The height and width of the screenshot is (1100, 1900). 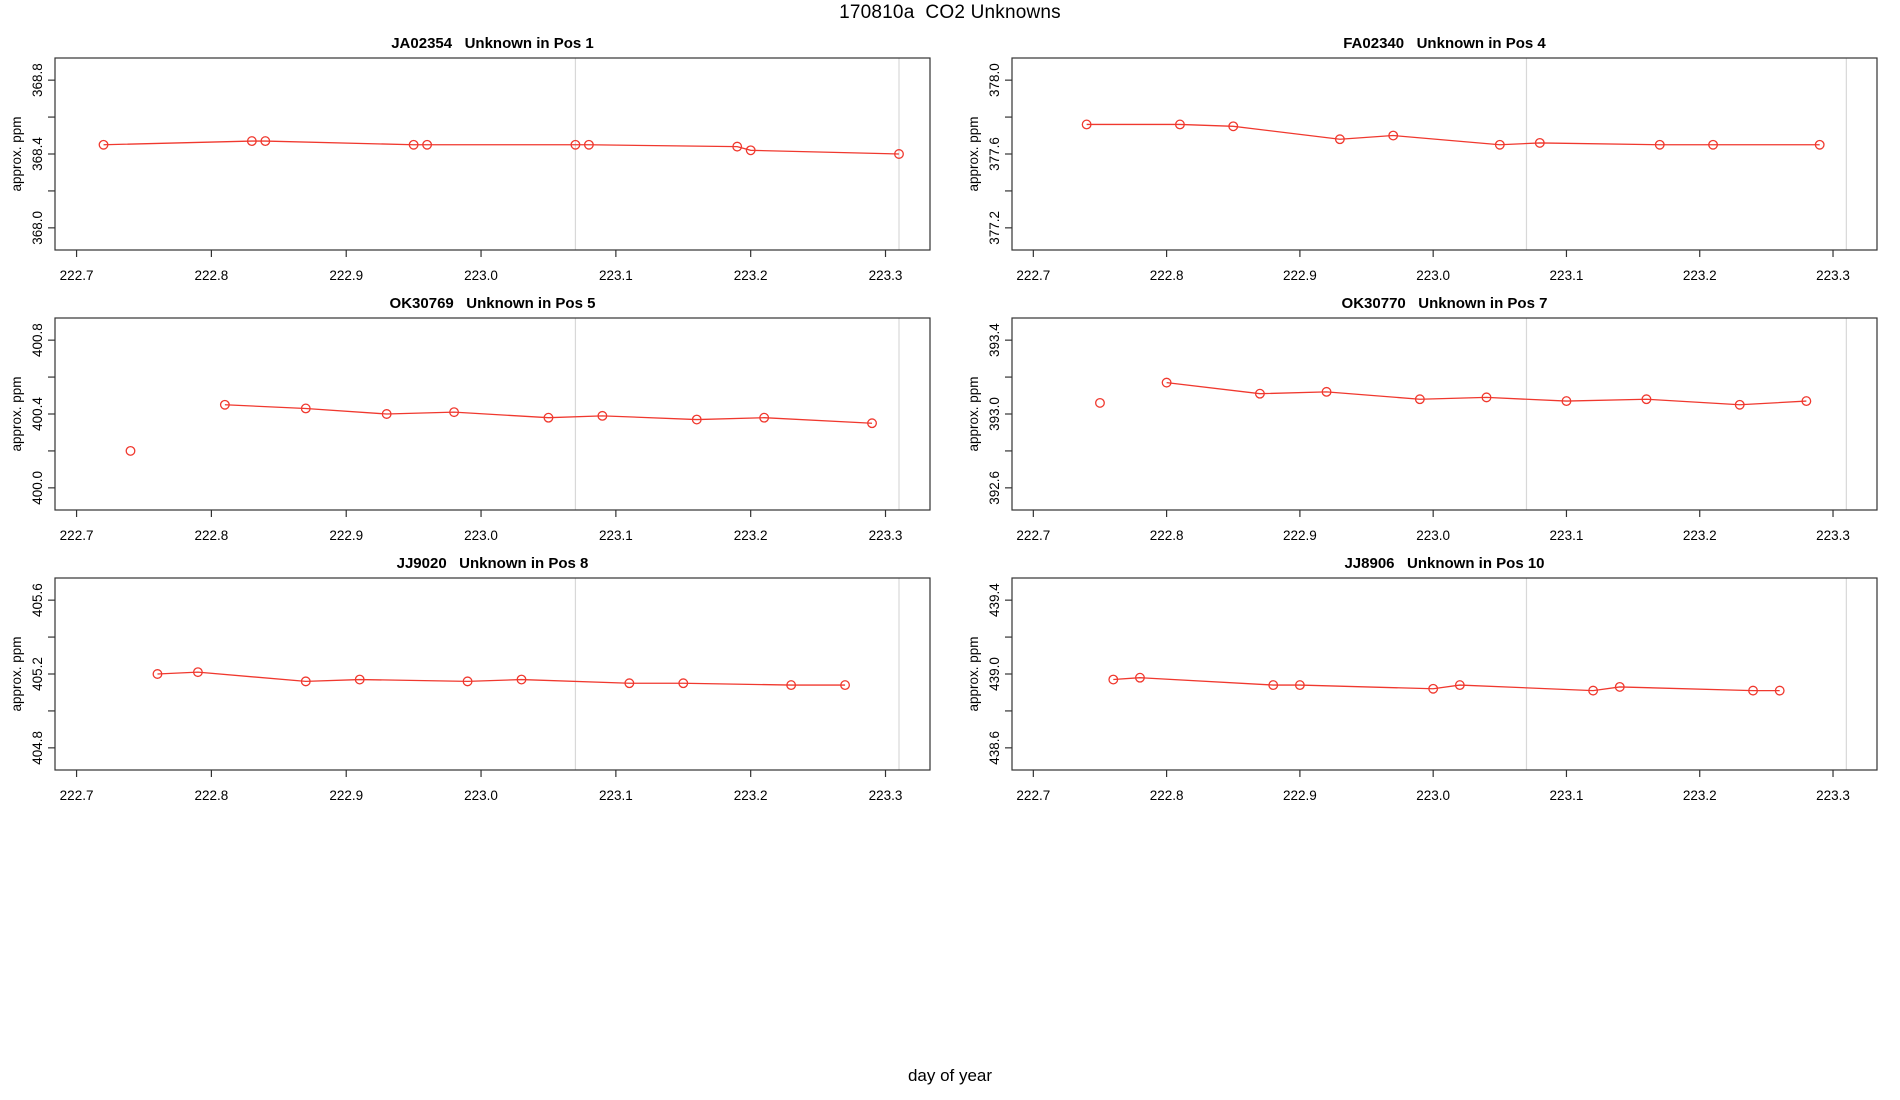 What do you see at coordinates (492, 303) in the screenshot?
I see `panel-title-ok30769: OK30769 Unknown in Pos 5` at bounding box center [492, 303].